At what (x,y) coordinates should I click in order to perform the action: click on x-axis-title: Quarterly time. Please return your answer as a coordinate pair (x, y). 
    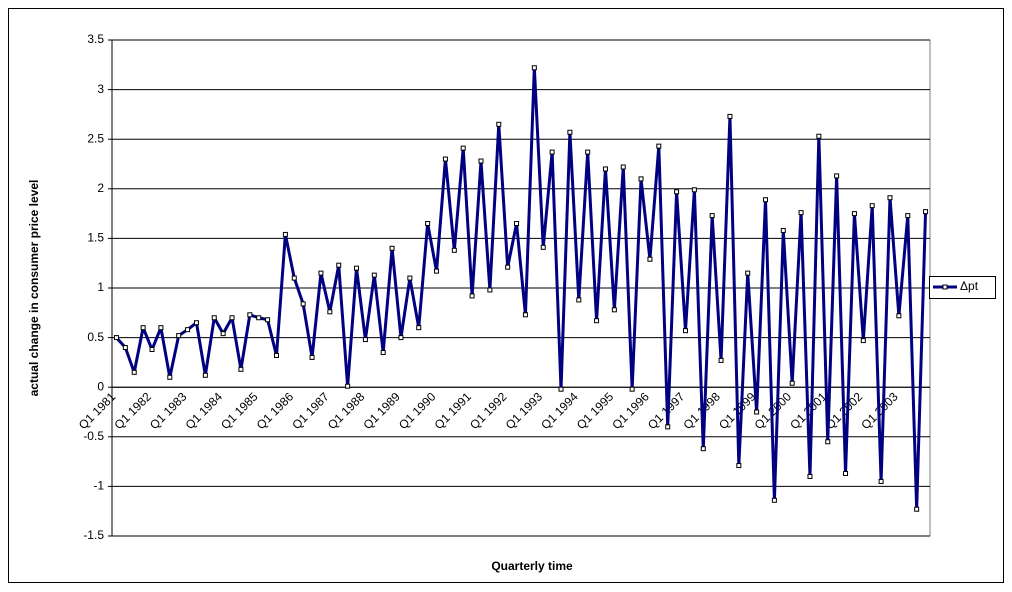
    Looking at the image, I should click on (532, 566).